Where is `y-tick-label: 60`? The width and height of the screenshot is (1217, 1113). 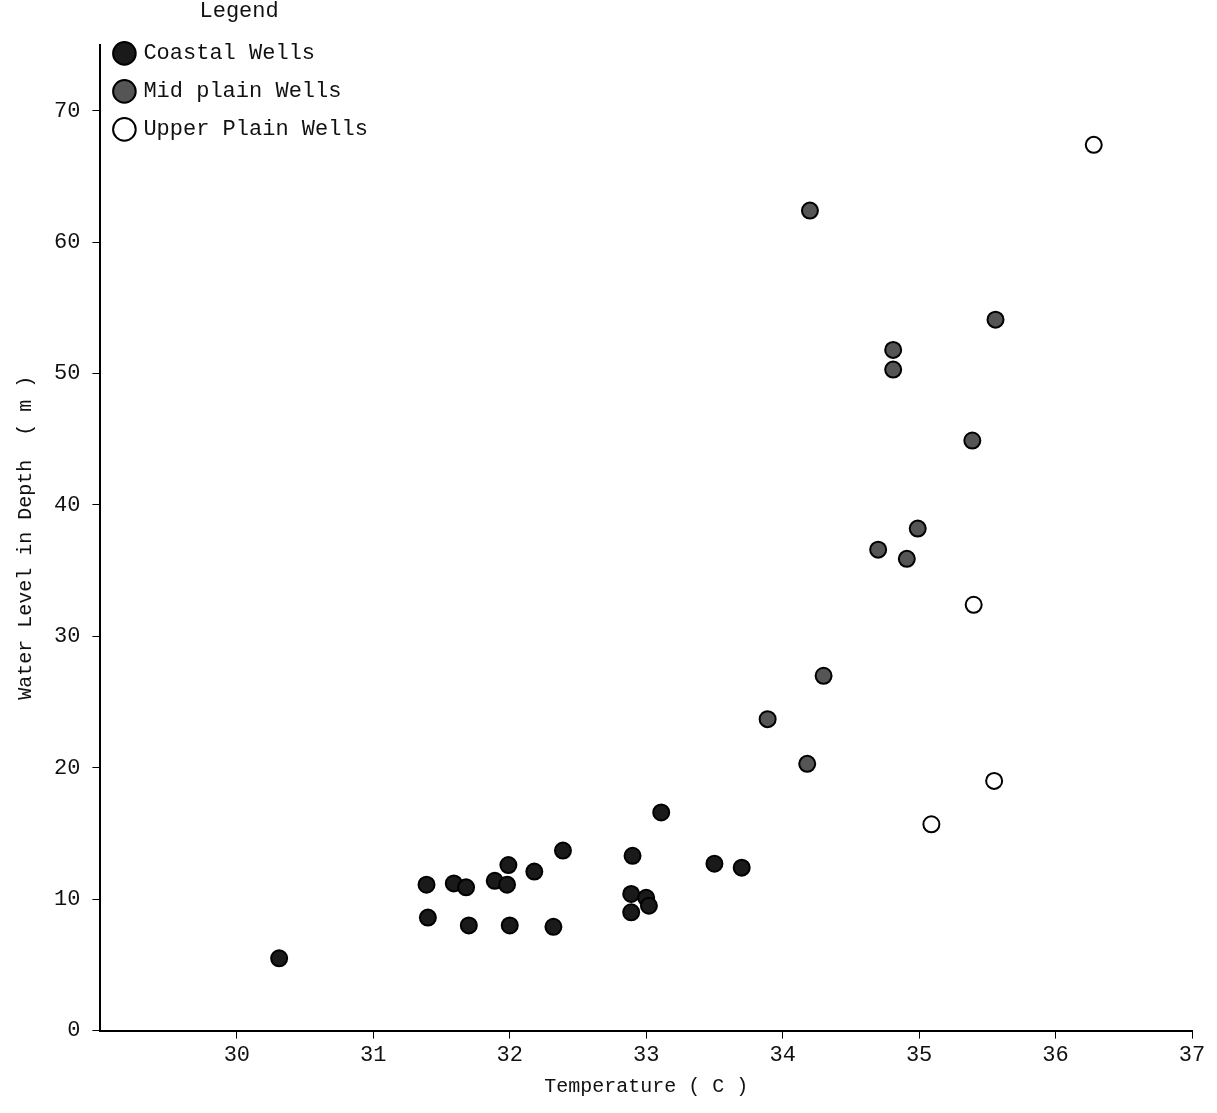
y-tick-label: 60 is located at coordinates (67, 242).